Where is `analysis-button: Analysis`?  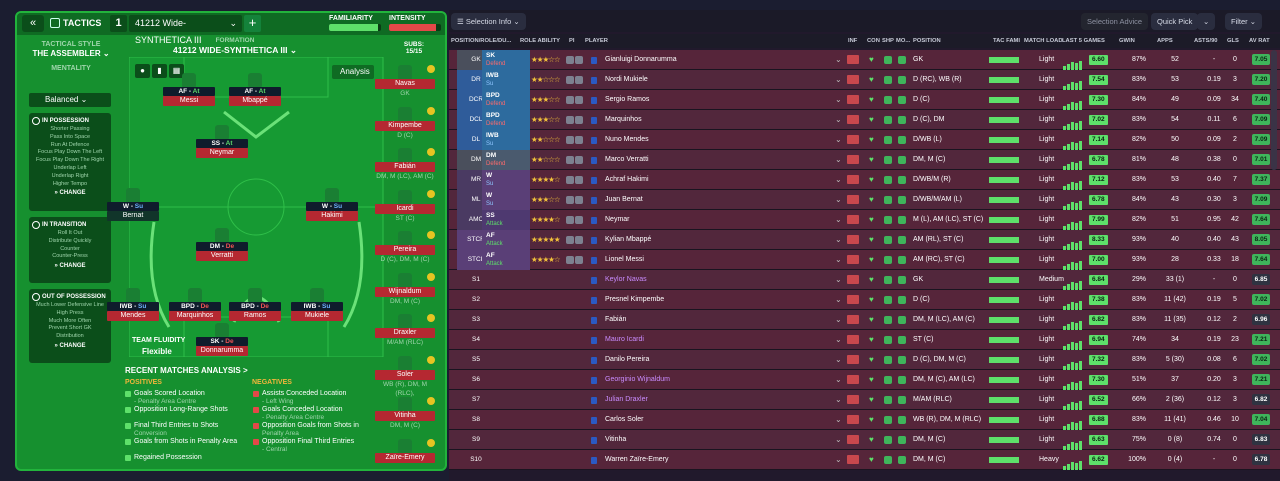
analysis-button: Analysis is located at coordinates (353, 72).